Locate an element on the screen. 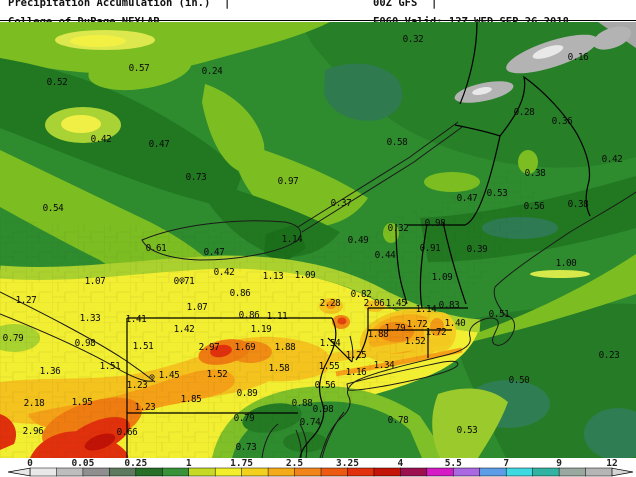 This screenshot has width=636, height=477. precip-value-label: 0.66 is located at coordinates (127, 432).